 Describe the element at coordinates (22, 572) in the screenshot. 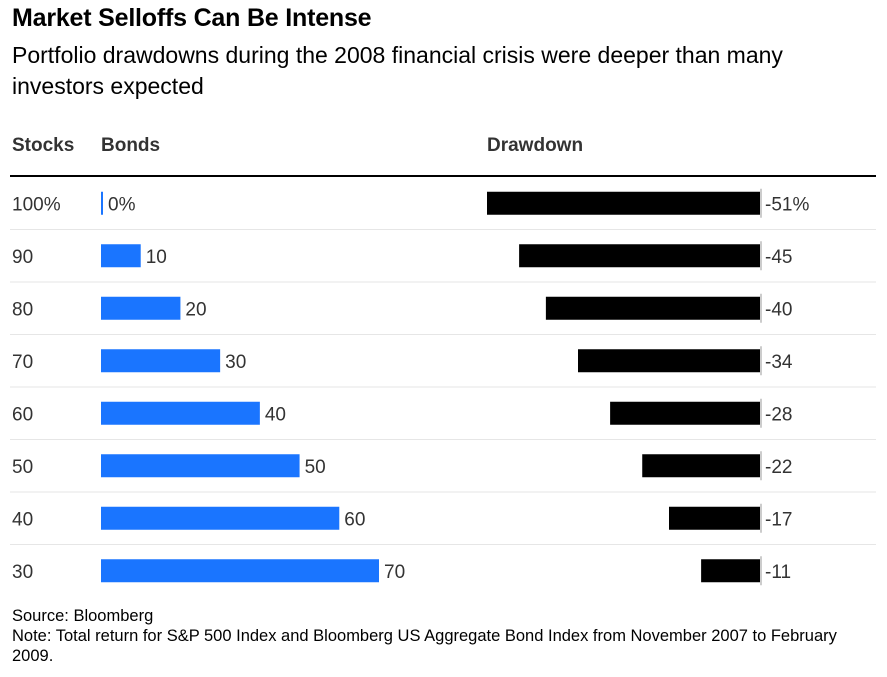

I see `stocks-label: 30` at that location.